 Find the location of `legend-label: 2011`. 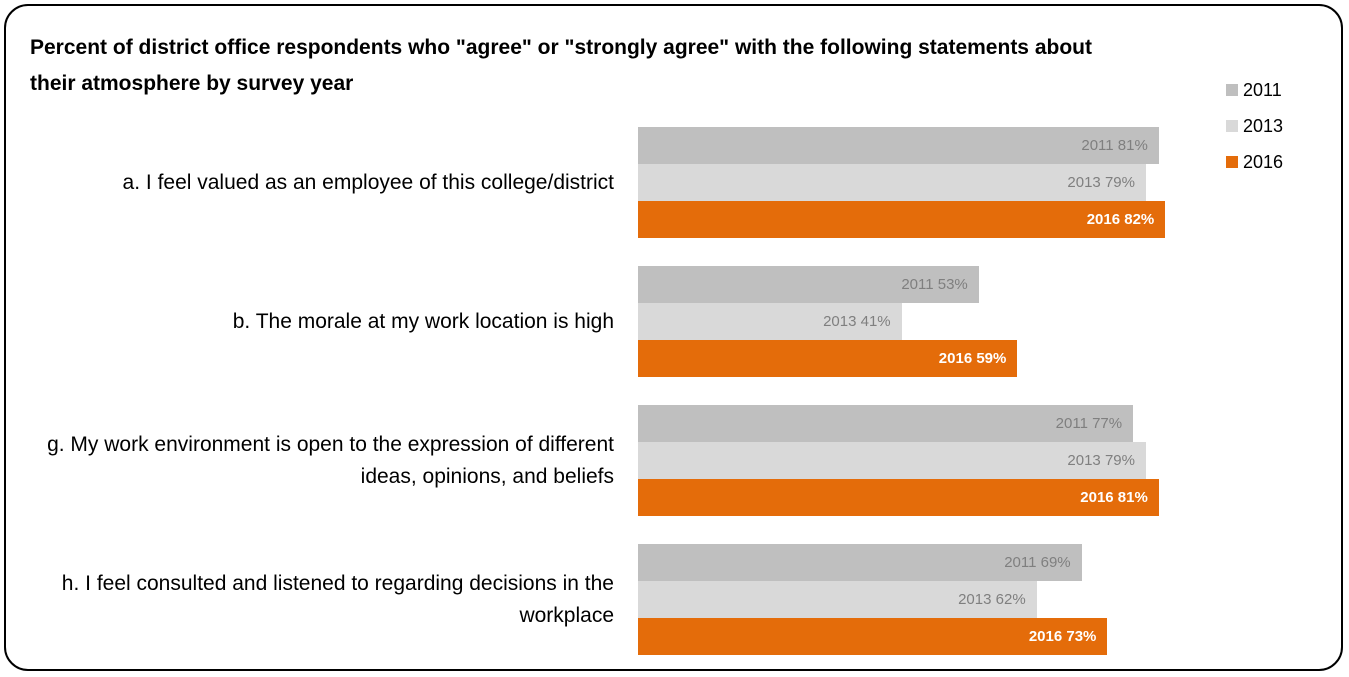

legend-label: 2011 is located at coordinates (1262, 89).